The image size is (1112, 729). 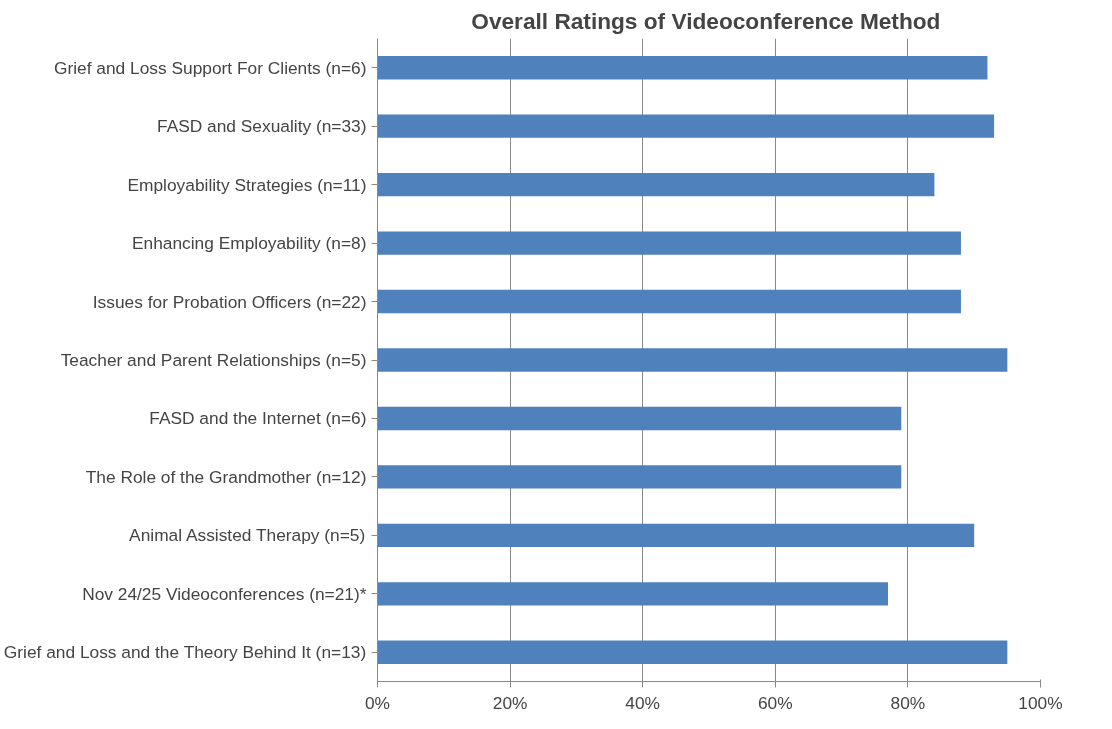 I want to click on x-tick-label: 60%, so click(x=775, y=702).